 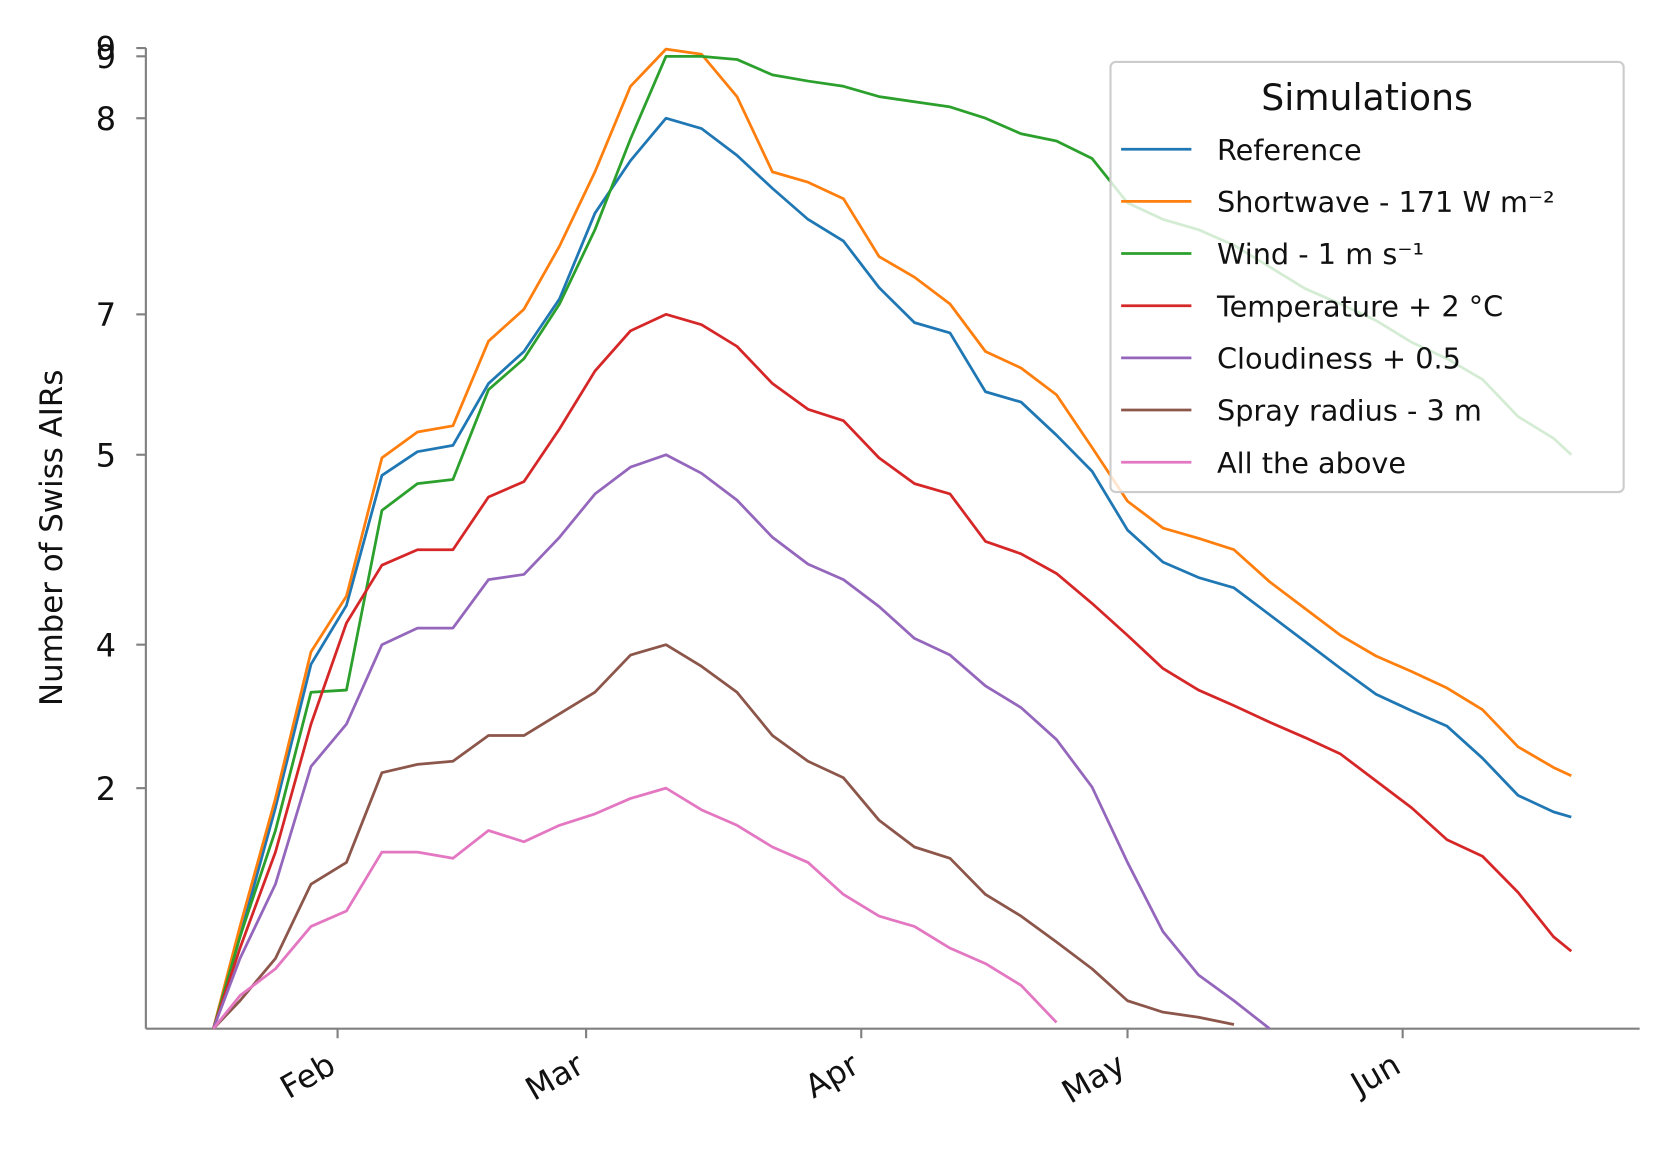 I want to click on series-line, so click(x=635, y=908).